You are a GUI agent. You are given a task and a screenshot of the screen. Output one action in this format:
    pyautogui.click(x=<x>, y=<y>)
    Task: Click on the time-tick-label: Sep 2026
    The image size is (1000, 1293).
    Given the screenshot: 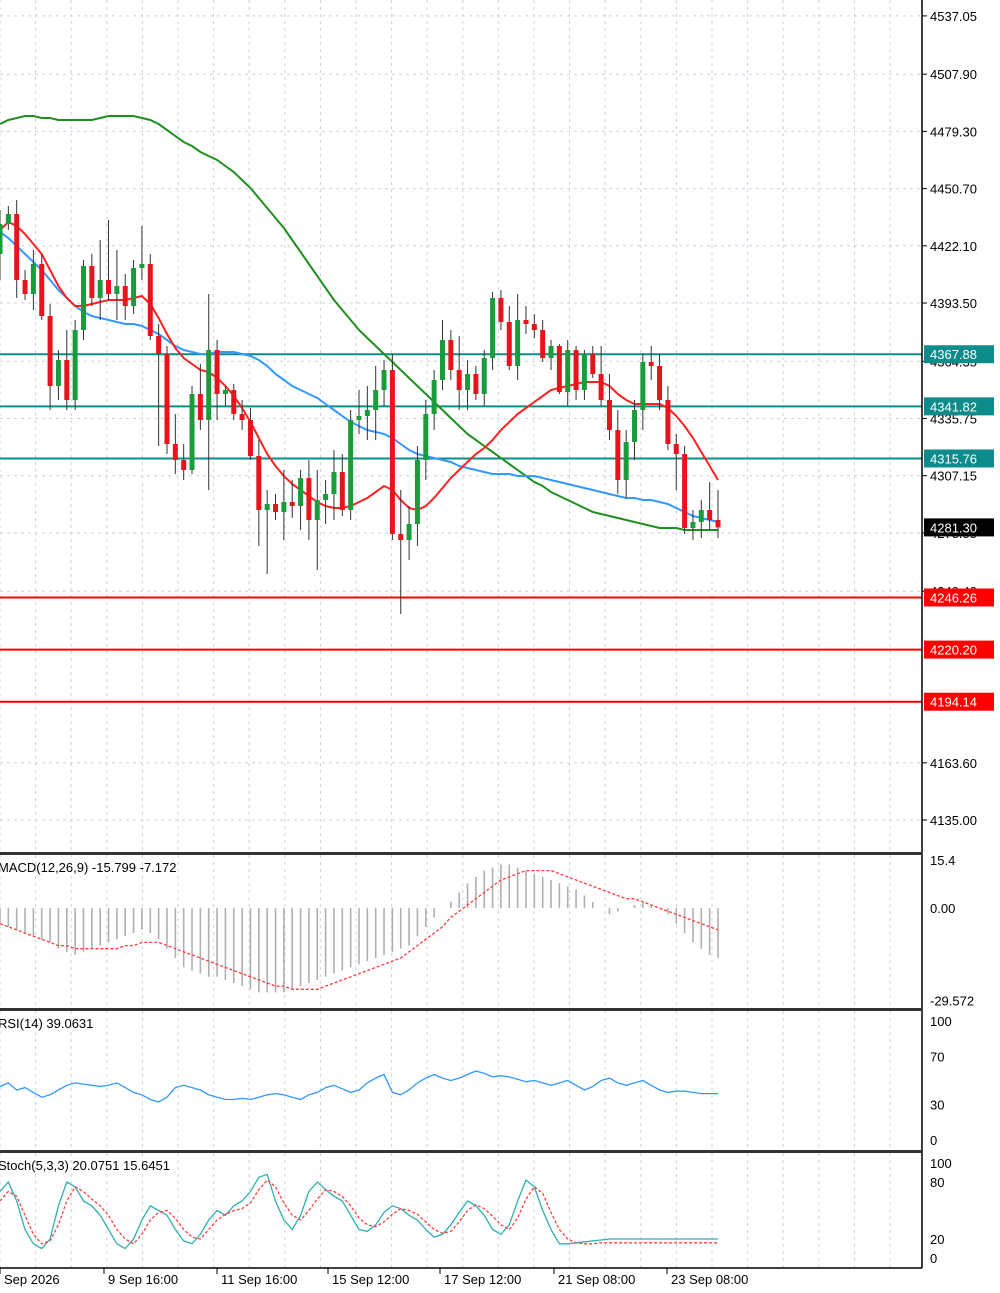 What is the action you would take?
    pyautogui.click(x=32, y=1279)
    